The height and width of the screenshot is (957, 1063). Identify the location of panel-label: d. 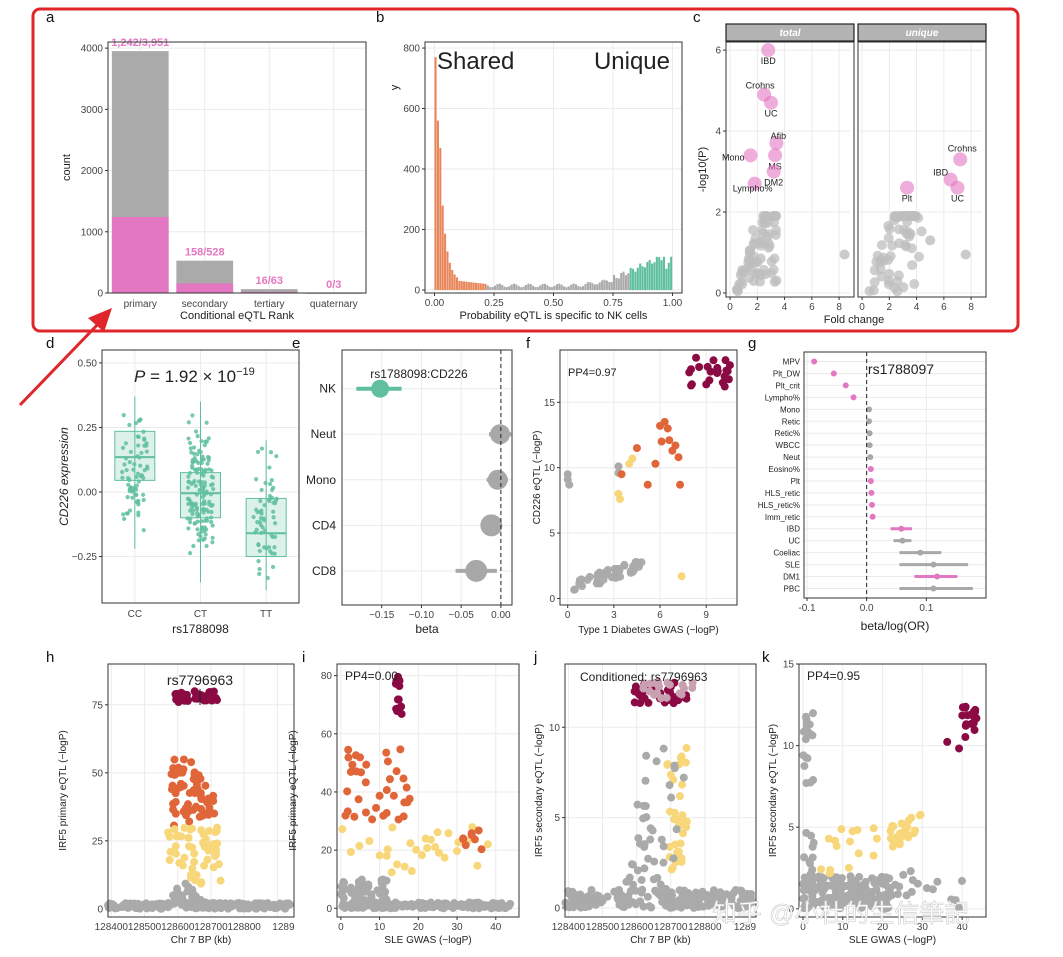
(50, 343).